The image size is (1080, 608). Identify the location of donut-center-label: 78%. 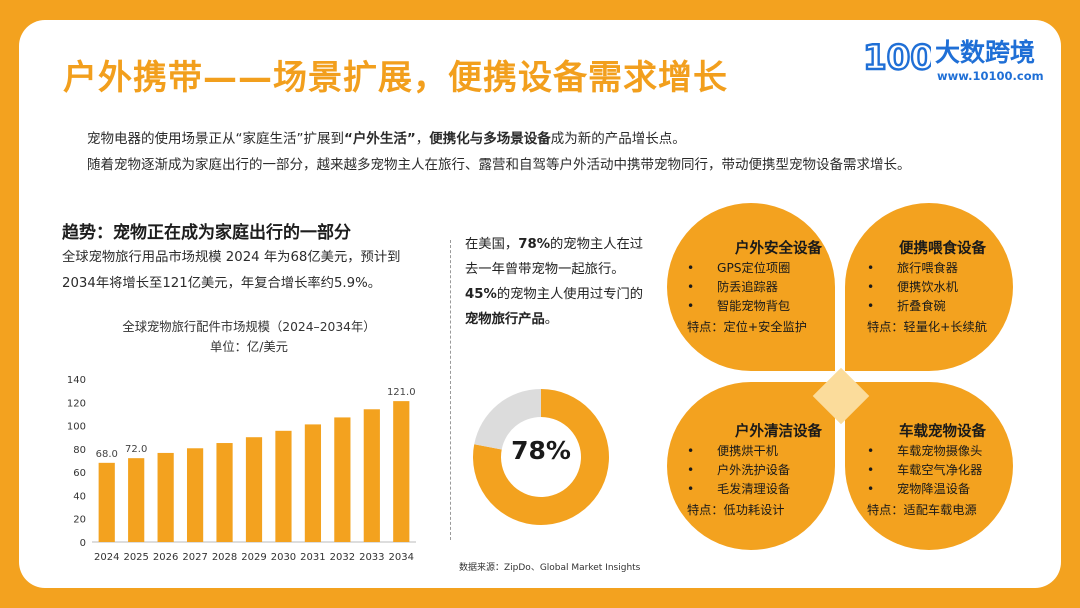
(541, 450).